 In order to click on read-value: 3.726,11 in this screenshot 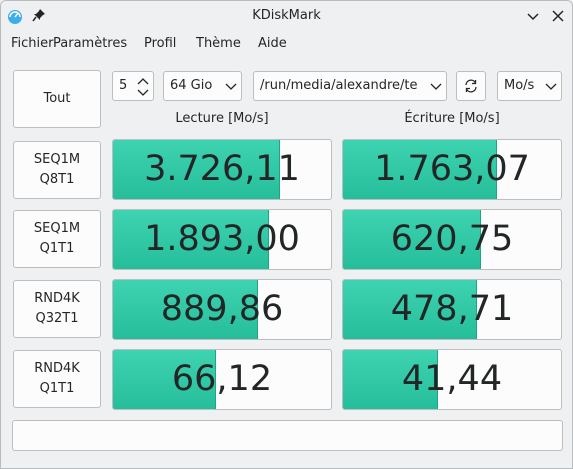, I will do `click(222, 169)`.